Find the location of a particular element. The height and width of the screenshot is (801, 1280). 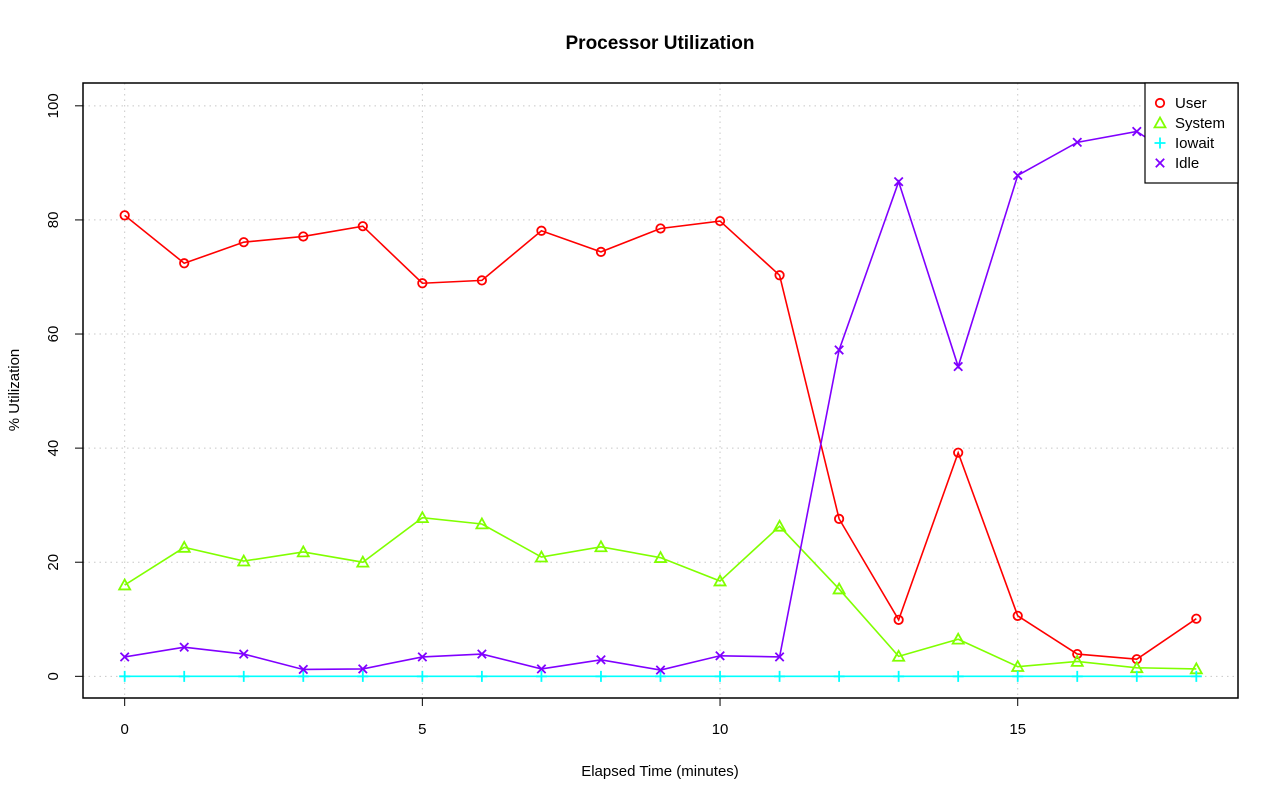

chart-title: Processor Utilization is located at coordinates (660, 43).